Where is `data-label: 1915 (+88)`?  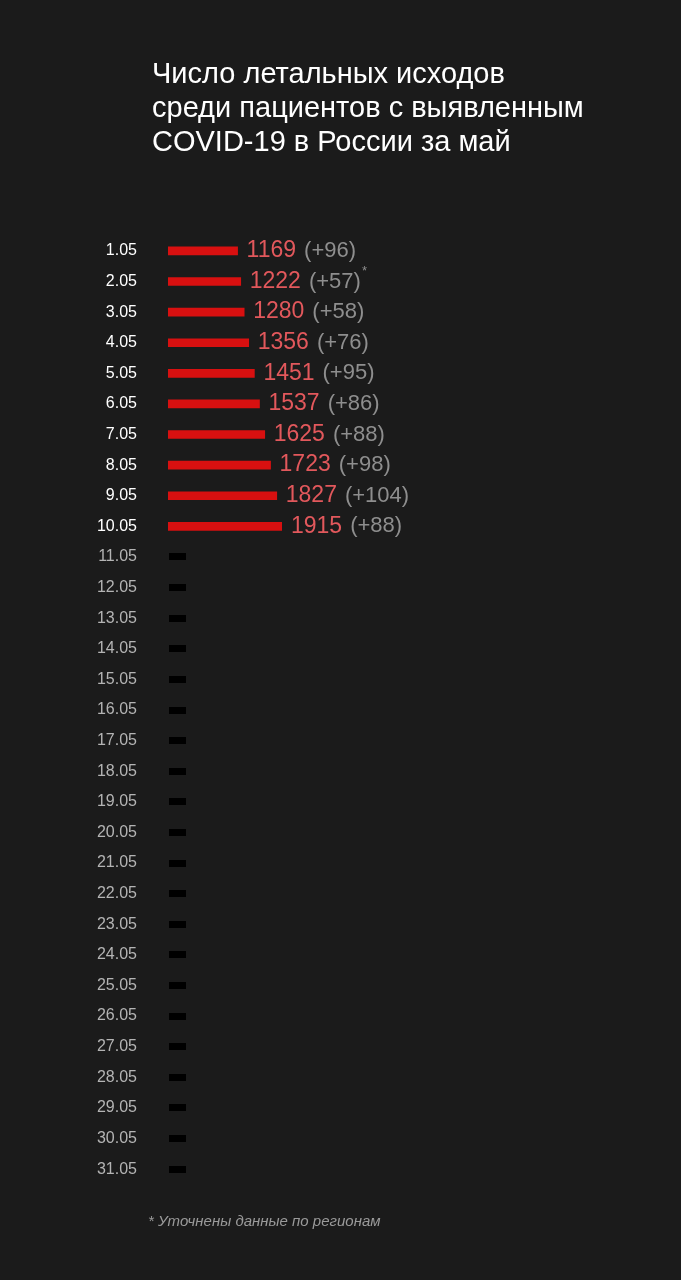 data-label: 1915 (+88) is located at coordinates (347, 524).